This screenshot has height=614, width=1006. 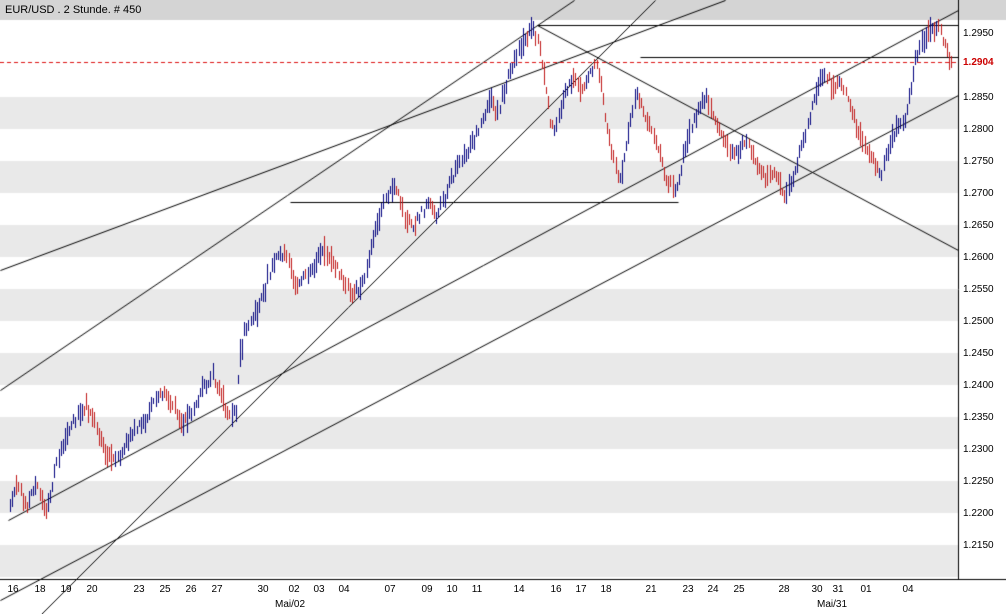 I want to click on price-axis-label: 1.2600, so click(x=978, y=257).